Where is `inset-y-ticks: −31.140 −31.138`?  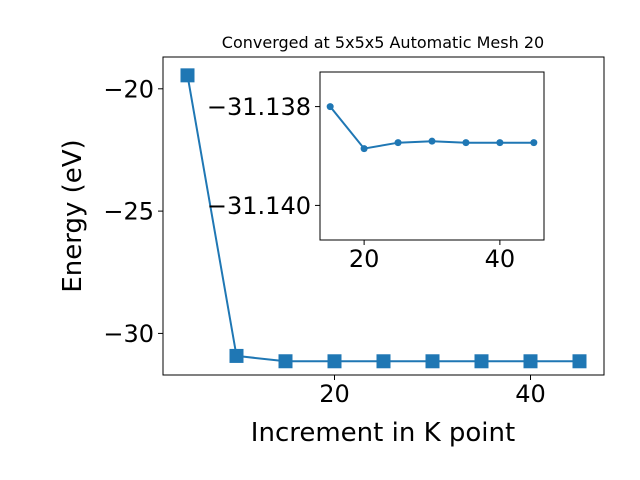 inset-y-ticks: −31.140 −31.138 is located at coordinates (263, 156).